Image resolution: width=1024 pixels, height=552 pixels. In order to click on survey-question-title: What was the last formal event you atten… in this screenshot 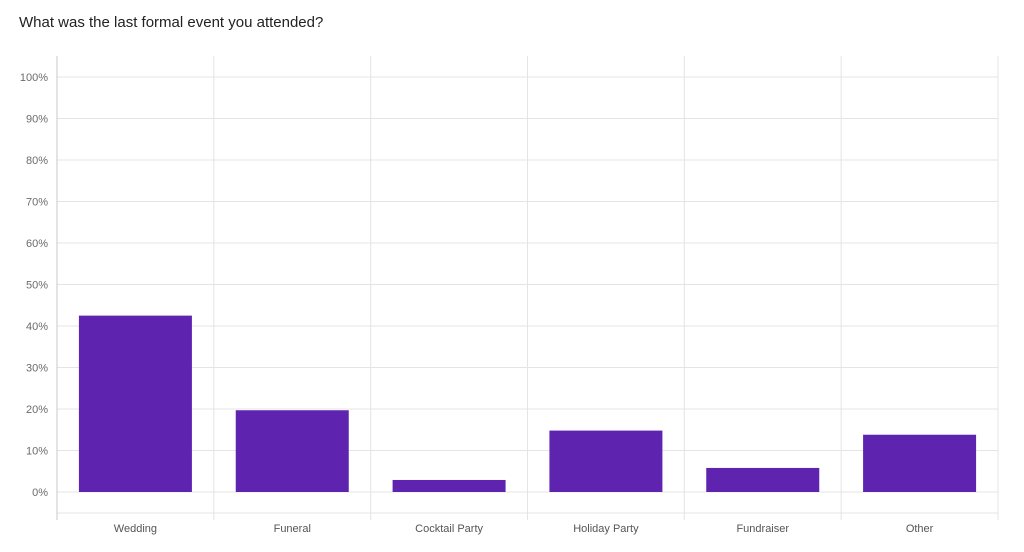, I will do `click(171, 22)`.